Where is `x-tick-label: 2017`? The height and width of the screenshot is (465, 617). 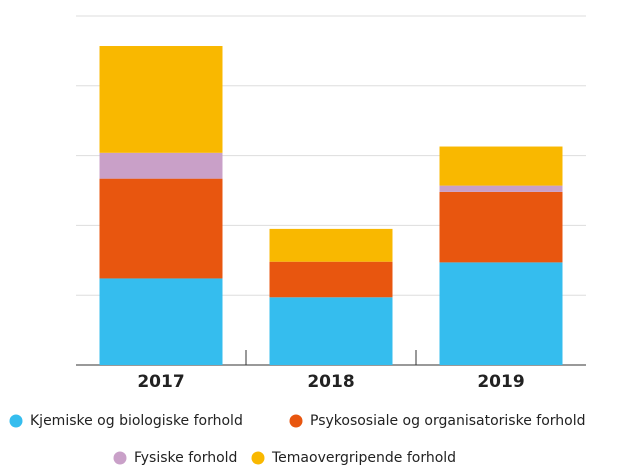
x-tick-label: 2017 is located at coordinates (160, 382).